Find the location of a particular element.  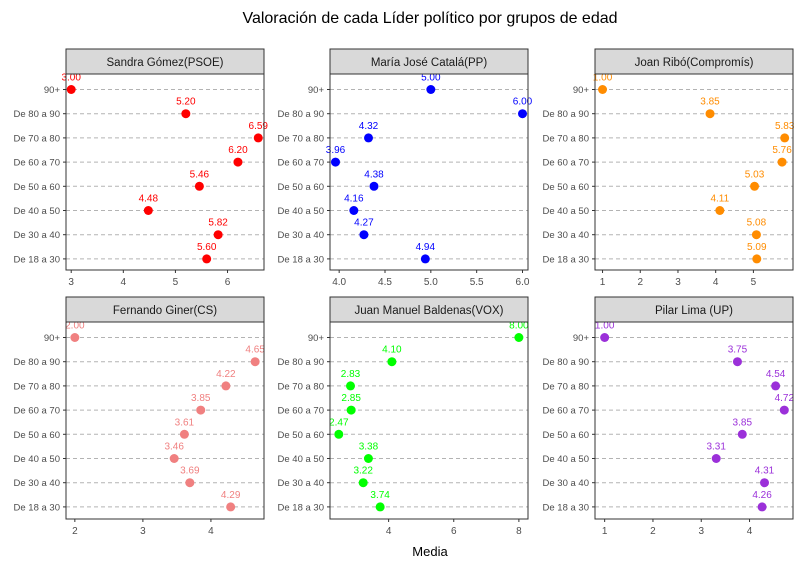

data-label: 2.00 is located at coordinates (75, 326).